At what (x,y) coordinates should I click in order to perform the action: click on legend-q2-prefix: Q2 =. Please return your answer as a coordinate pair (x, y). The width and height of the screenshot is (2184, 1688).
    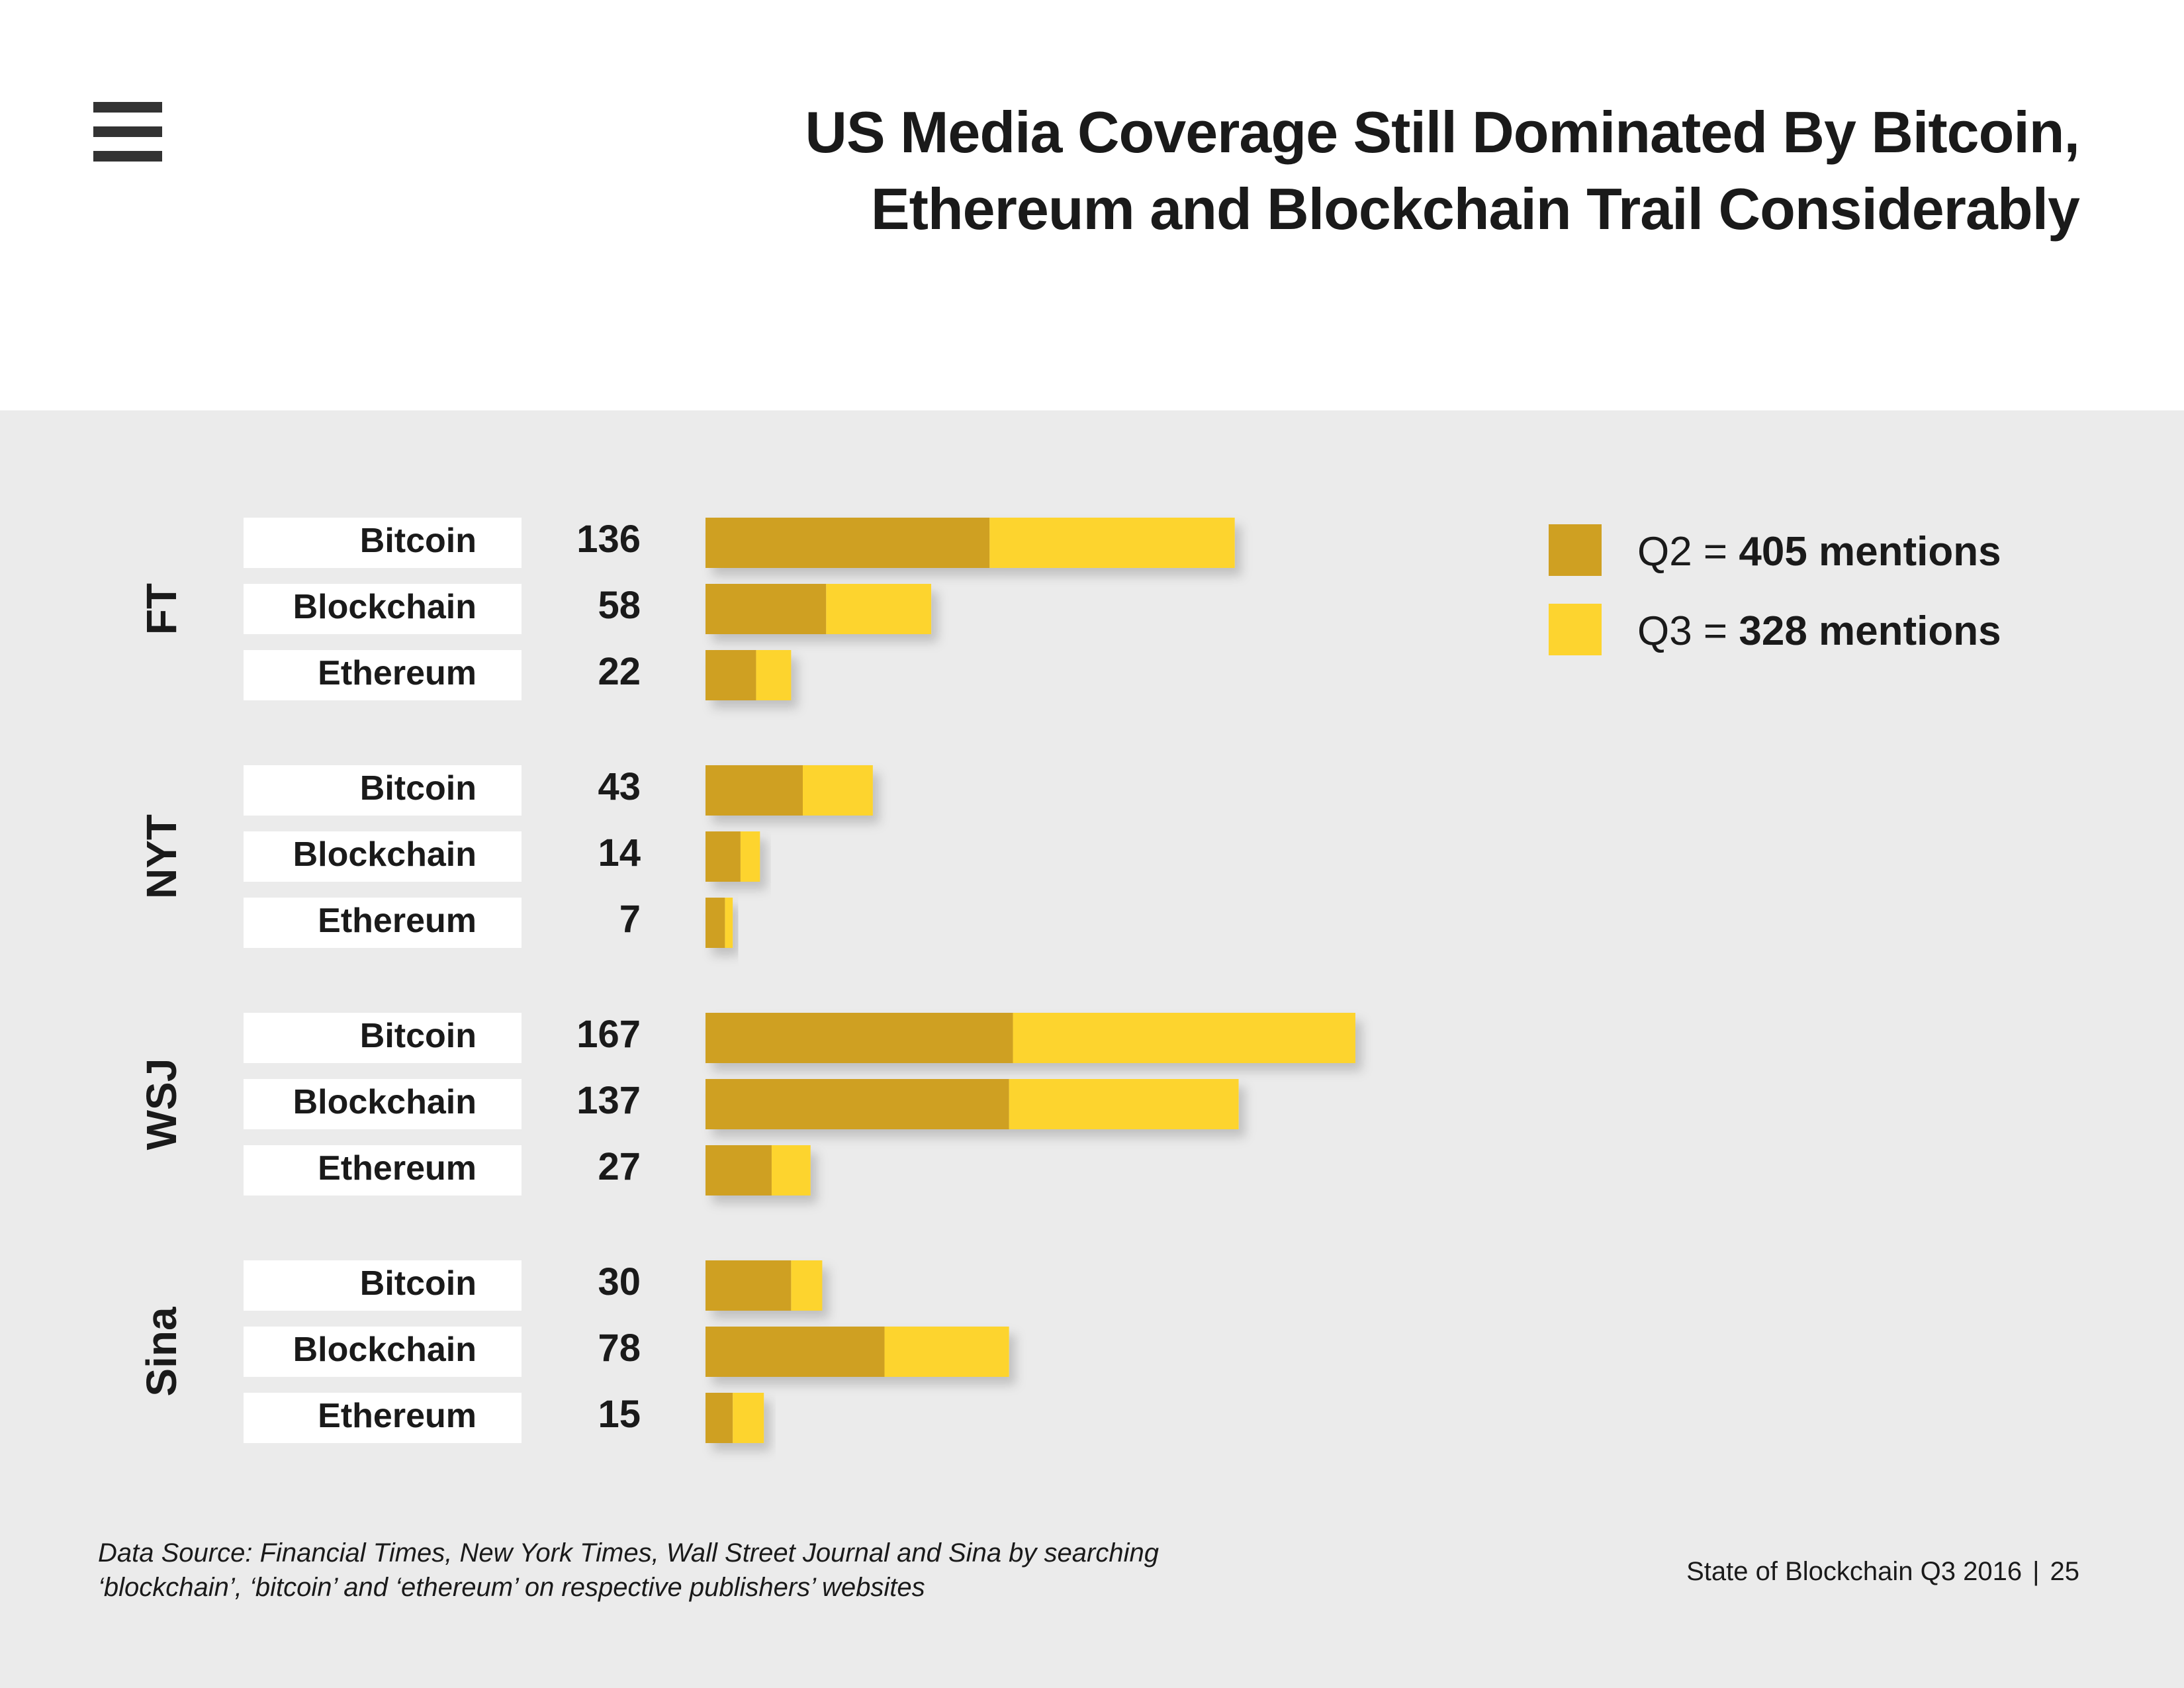
    Looking at the image, I should click on (1688, 552).